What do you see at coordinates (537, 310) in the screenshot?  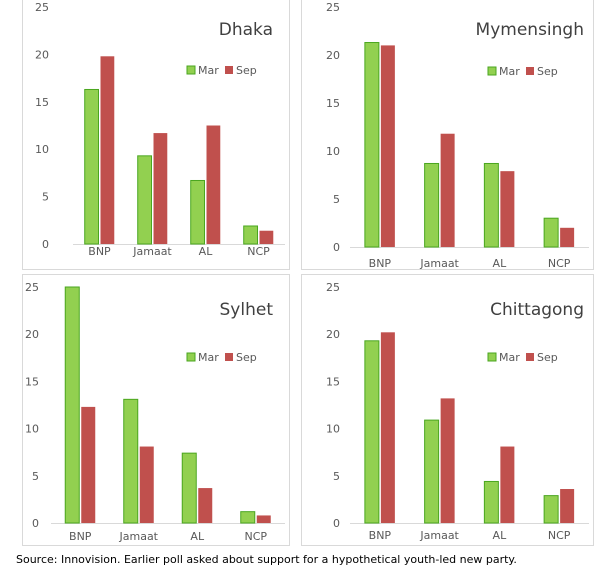 I see `chart-title: Chittagong` at bounding box center [537, 310].